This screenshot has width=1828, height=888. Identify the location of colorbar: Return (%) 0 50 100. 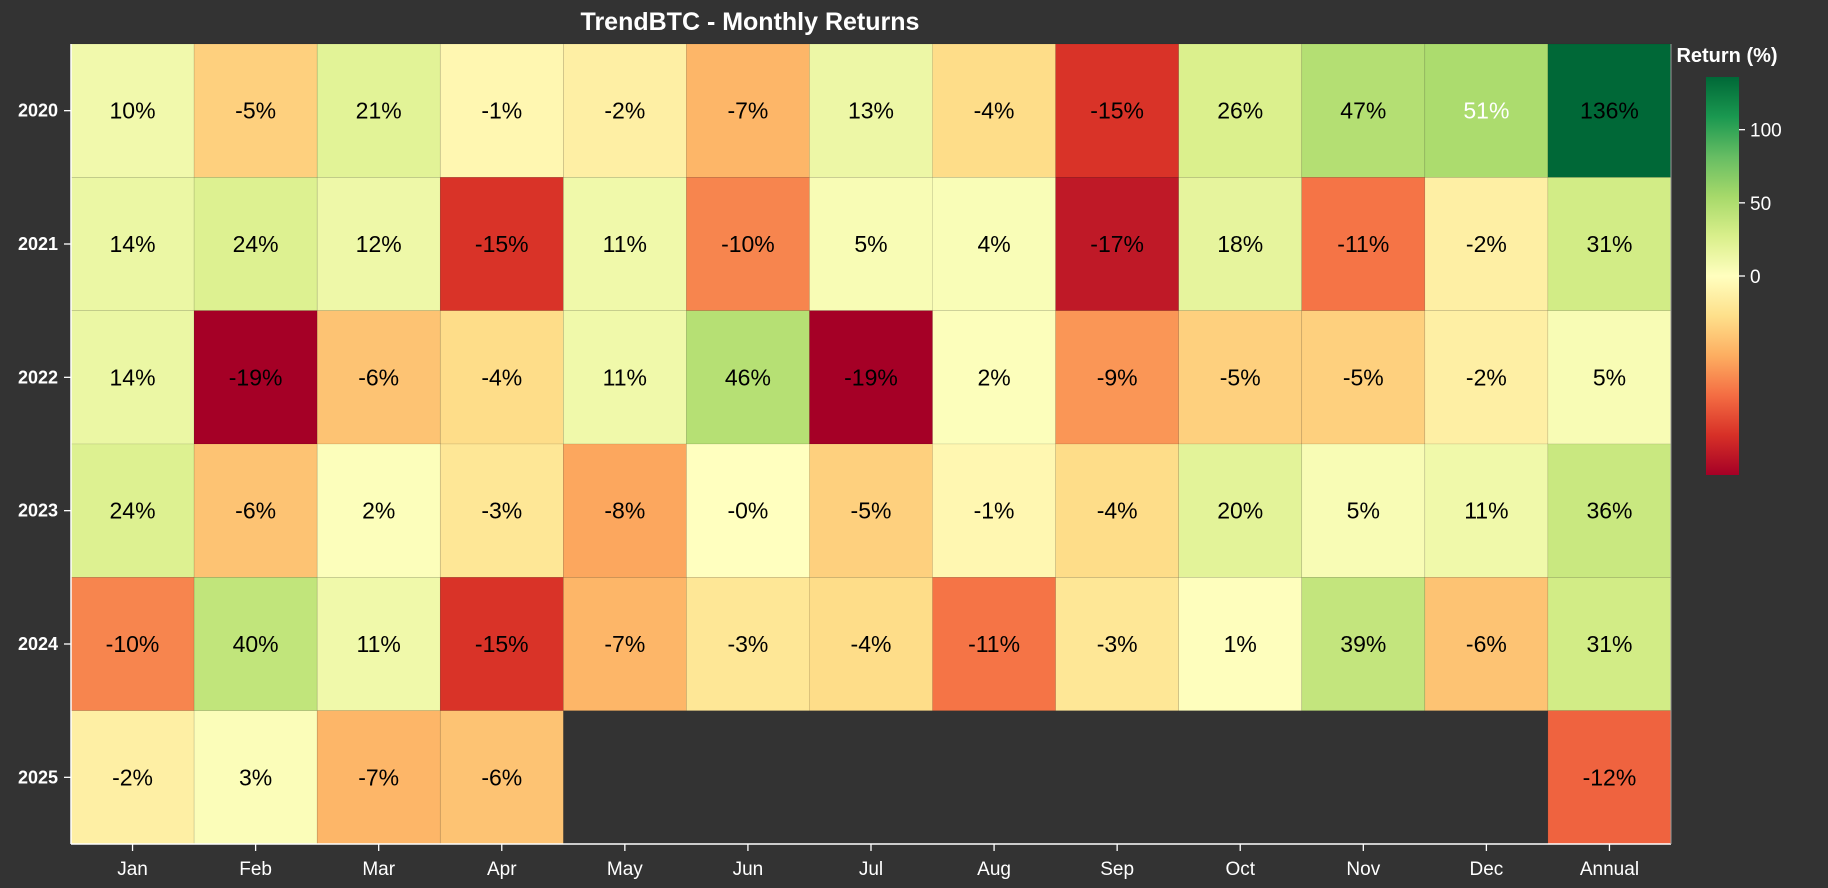
(1729, 260).